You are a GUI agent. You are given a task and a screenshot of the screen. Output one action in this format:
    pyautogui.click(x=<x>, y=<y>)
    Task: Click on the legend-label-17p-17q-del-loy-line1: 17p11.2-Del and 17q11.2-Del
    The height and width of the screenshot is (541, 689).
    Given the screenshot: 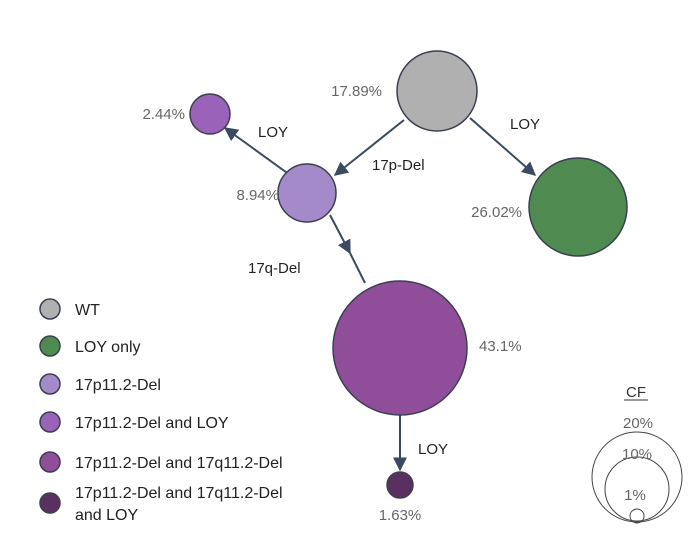 What is the action you would take?
    pyautogui.click(x=179, y=493)
    